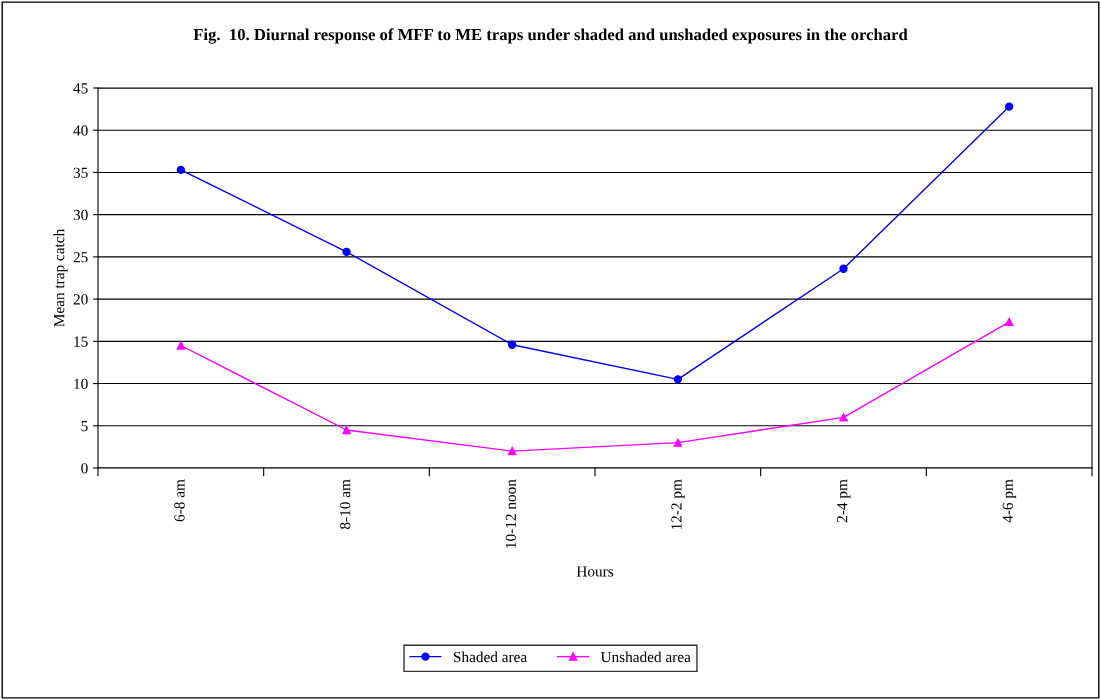 This screenshot has height=700, width=1101. Describe the element at coordinates (81, 341) in the screenshot. I see `y-tick-label: 15` at that location.